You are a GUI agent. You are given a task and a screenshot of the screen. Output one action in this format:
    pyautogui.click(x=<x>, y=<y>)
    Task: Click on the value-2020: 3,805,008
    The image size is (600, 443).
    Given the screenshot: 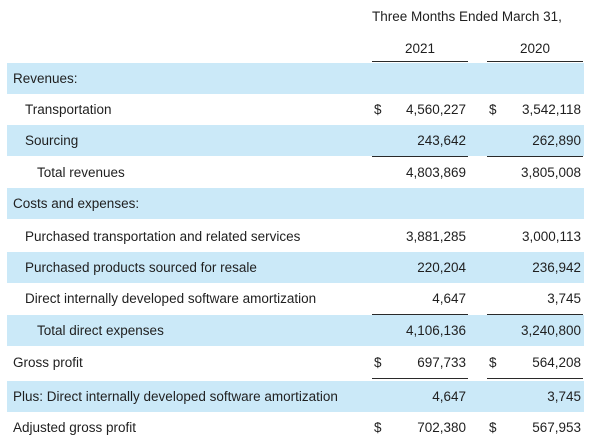 What is the action you would take?
    pyautogui.click(x=535, y=172)
    